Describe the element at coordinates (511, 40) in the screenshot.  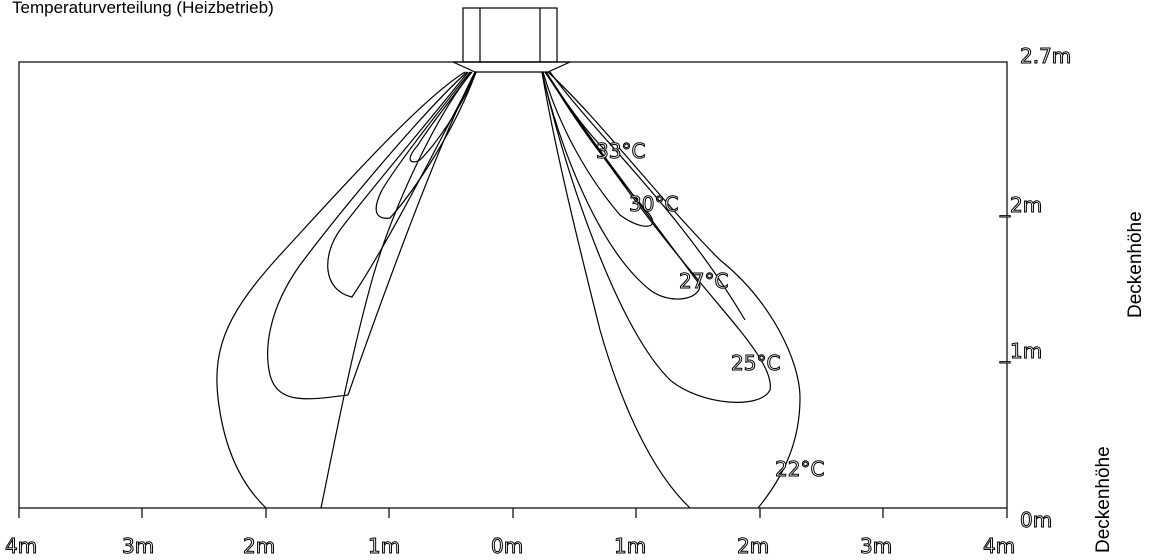
I see `ceiling-diffuser` at that location.